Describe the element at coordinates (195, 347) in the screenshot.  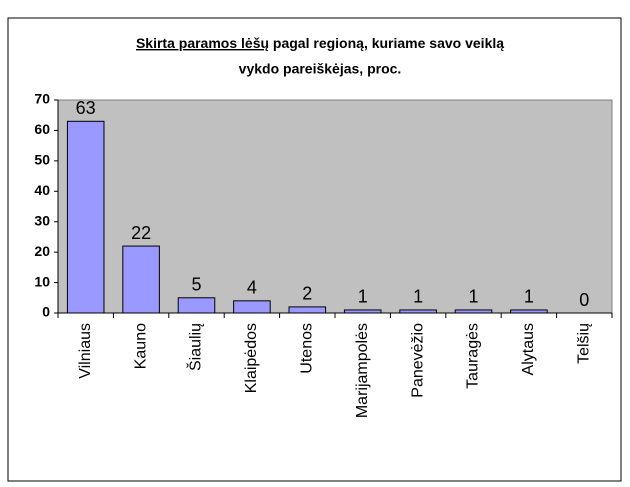
I see `x-tick-label: Šiaulių` at that location.